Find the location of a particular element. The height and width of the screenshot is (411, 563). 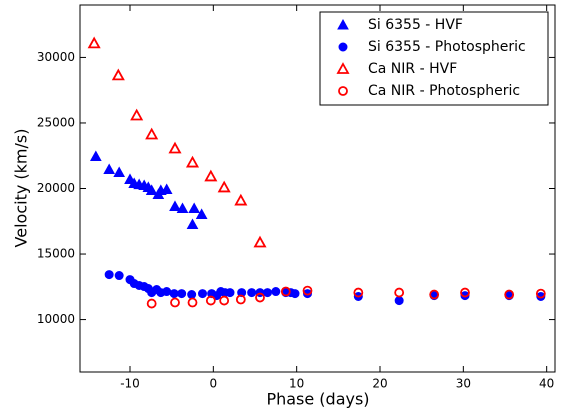

legend-box is located at coordinates (434, 58).